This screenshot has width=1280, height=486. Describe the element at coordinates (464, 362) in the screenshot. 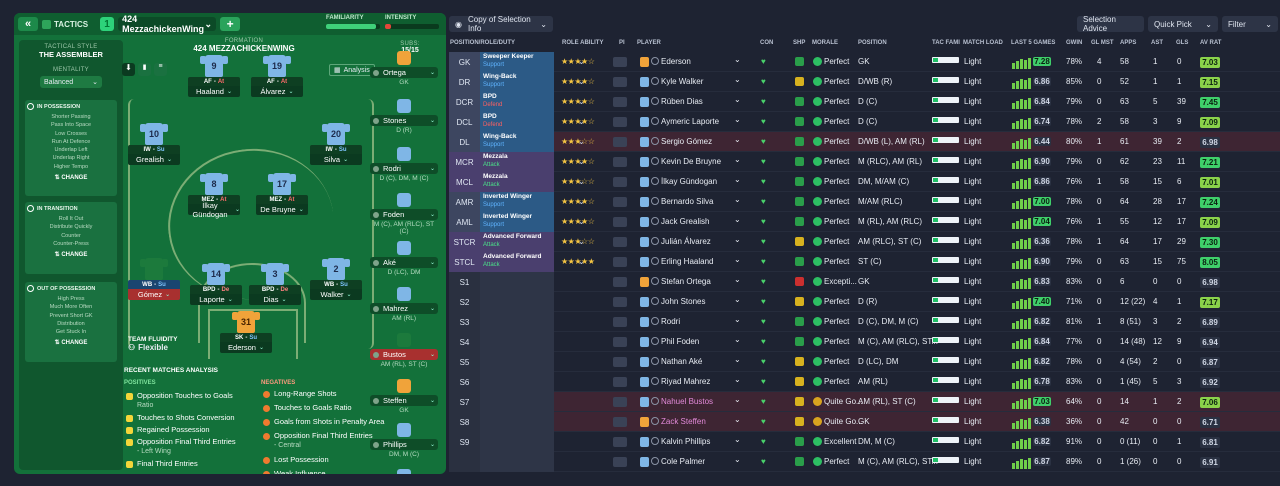

I see `position-cell: S5` at that location.